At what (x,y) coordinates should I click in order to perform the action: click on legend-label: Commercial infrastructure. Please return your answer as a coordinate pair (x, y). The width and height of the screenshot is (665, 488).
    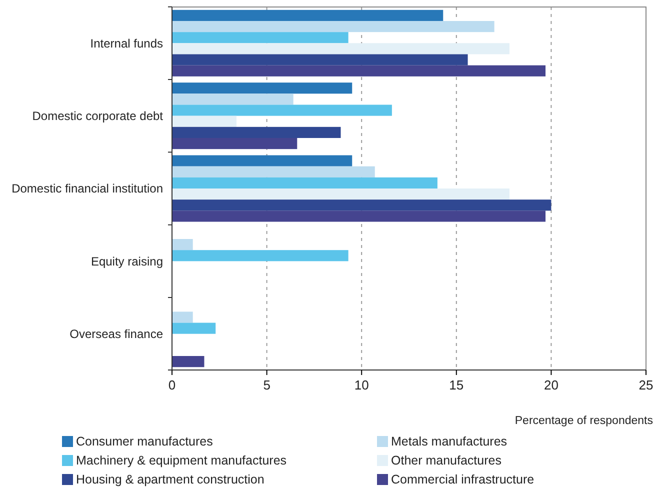
    Looking at the image, I should click on (462, 479).